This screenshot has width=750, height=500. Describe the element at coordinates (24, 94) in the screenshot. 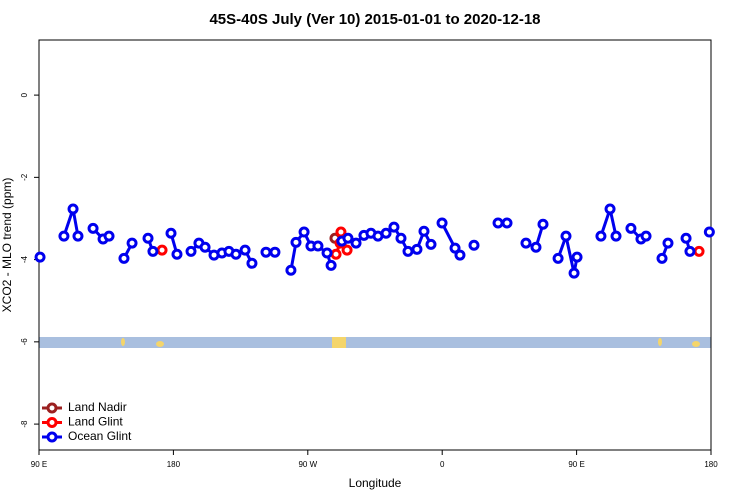

I see `y-tick-label: 0` at that location.